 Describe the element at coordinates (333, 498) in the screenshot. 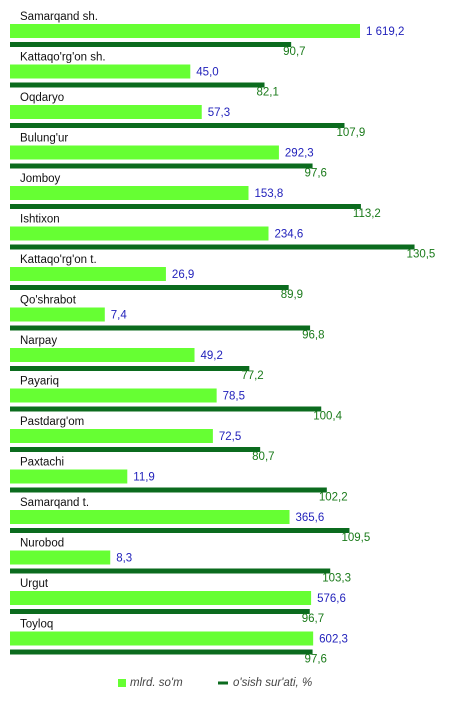

I see `value-label: 102,2` at that location.